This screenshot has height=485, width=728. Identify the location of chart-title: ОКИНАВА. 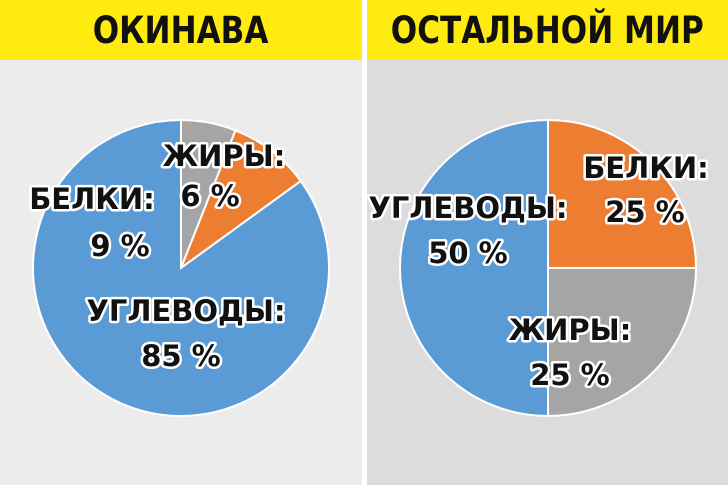
(181, 30).